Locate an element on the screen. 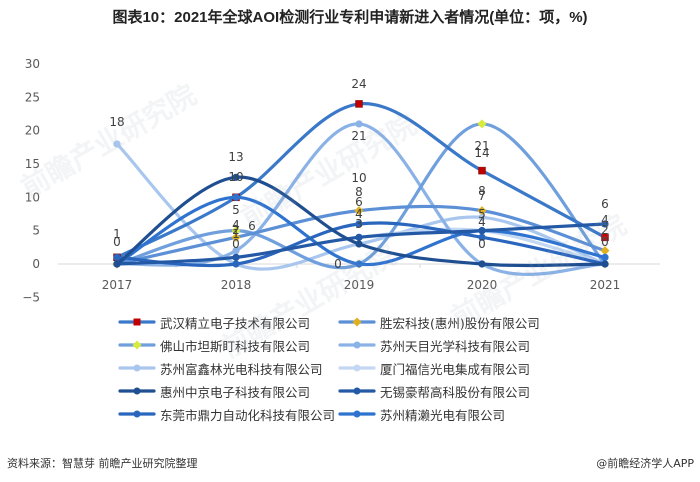 The image size is (700, 482). legend-label: 东莞市鼎力自动化科技有限公司 is located at coordinates (248, 415).